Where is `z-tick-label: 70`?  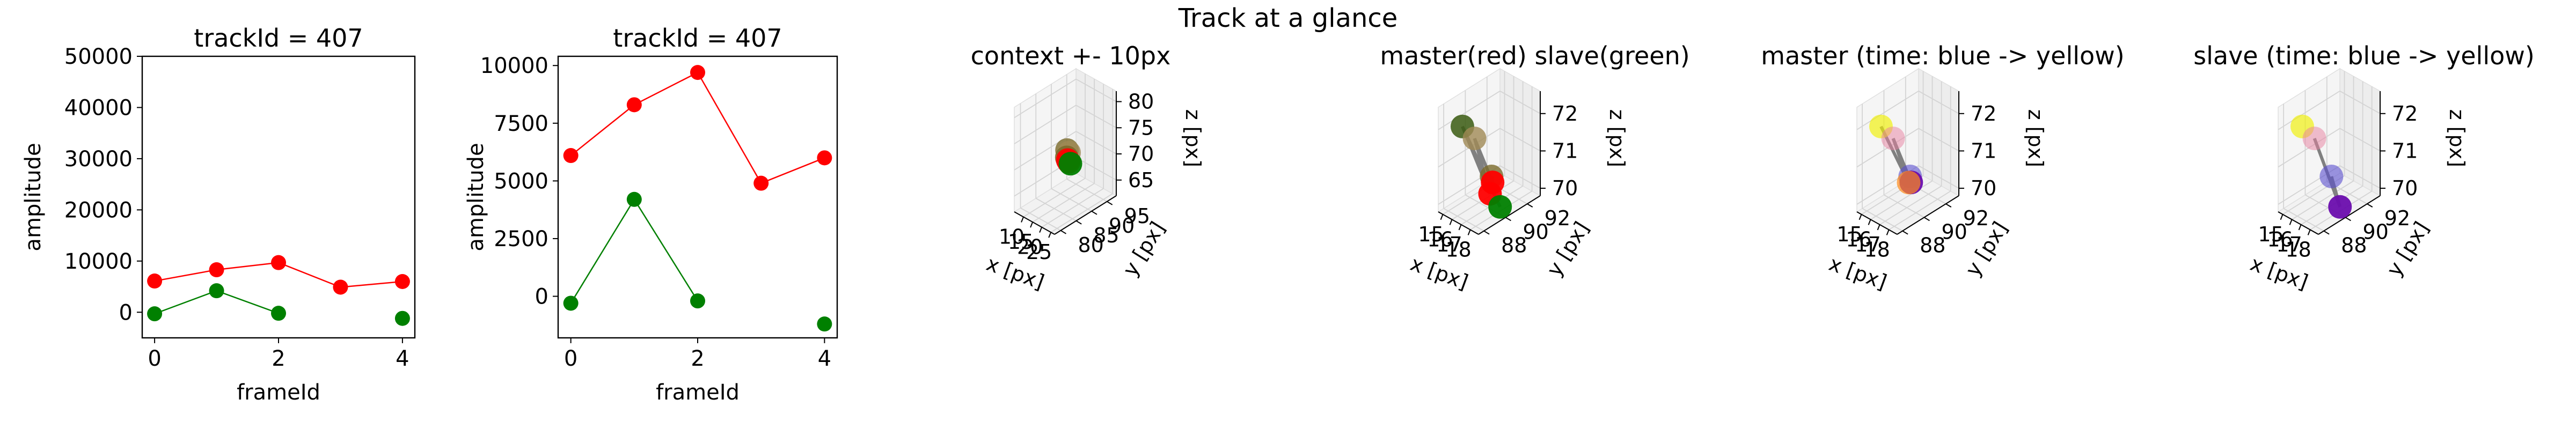 z-tick-label: 70 is located at coordinates (2405, 188).